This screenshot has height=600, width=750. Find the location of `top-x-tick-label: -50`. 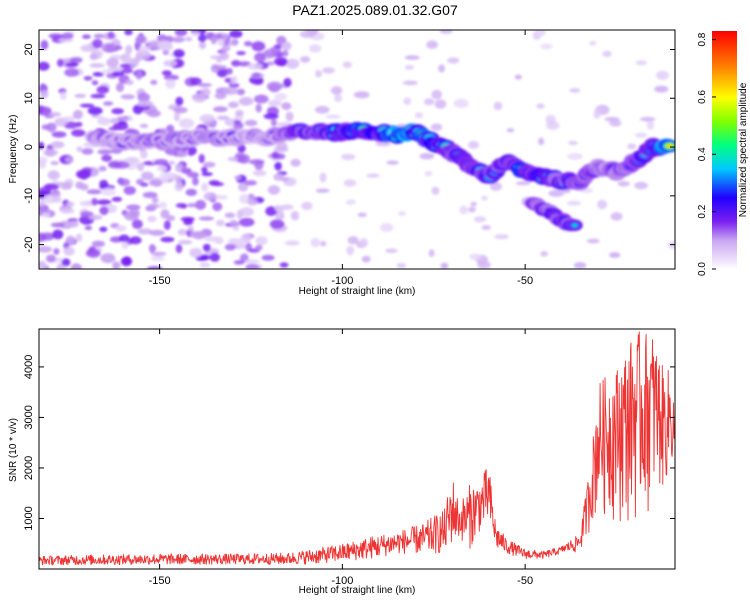

top-x-tick-label: -50 is located at coordinates (525, 281).